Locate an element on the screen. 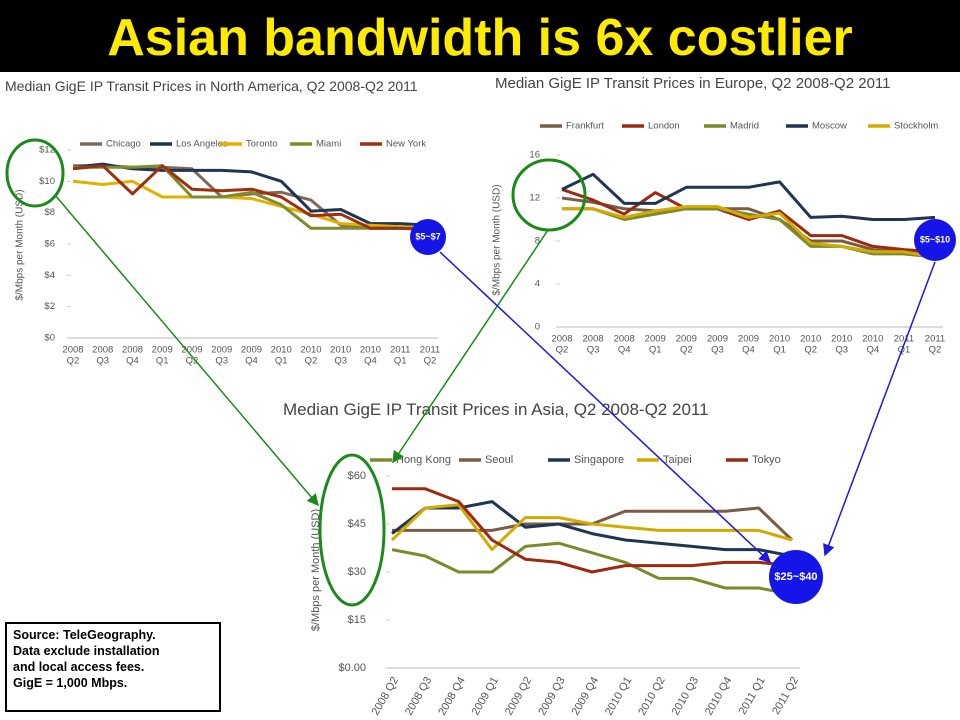 This screenshot has height=720, width=960. x-tick-label: 2011 Q1 is located at coordinates (752, 696).